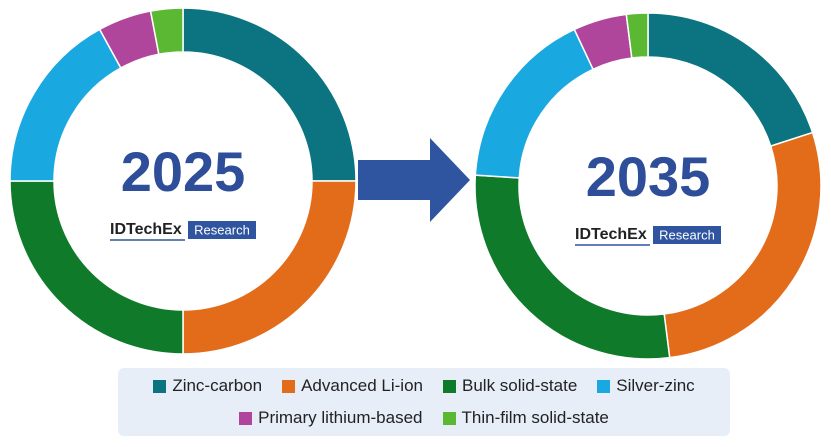 This screenshot has width=831, height=447. I want to click on legend-item: Advanced Li-ion, so click(352, 386).